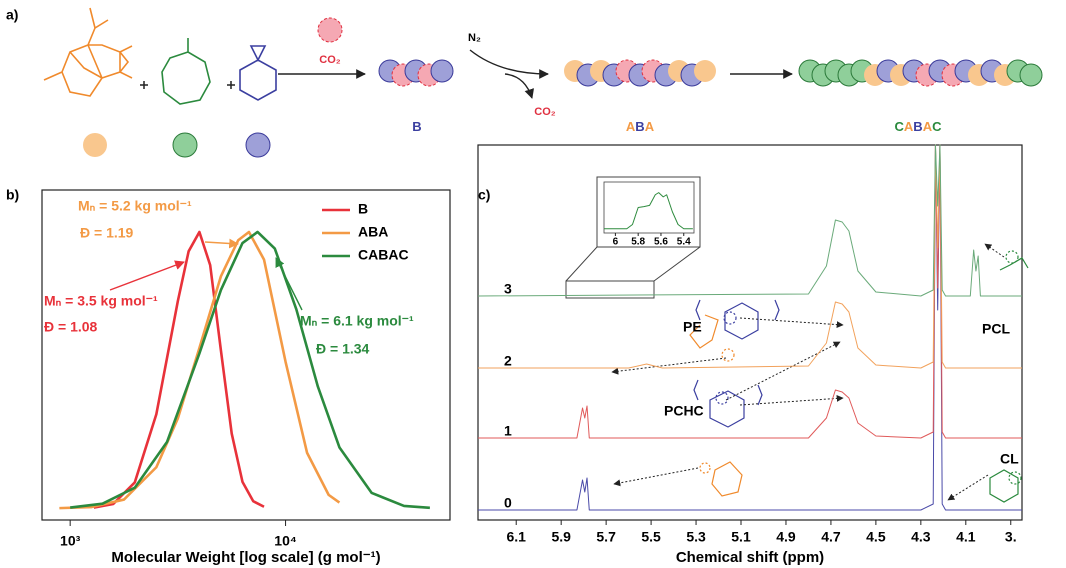  I want to click on x-tick-label: 6.1, so click(516, 537).